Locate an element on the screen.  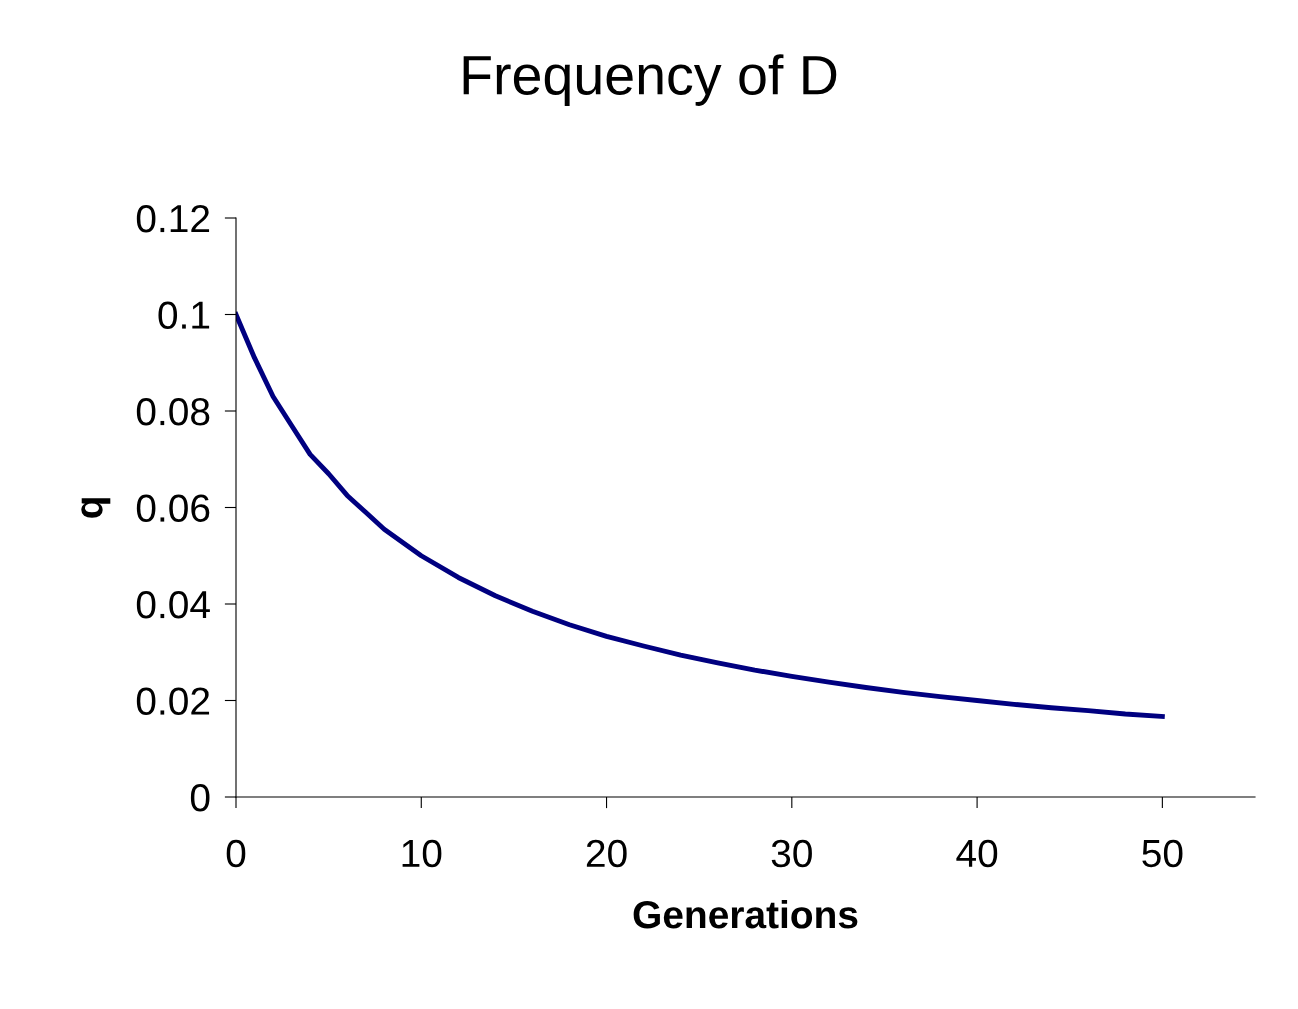
x-tick-label: 30 is located at coordinates (791, 853).